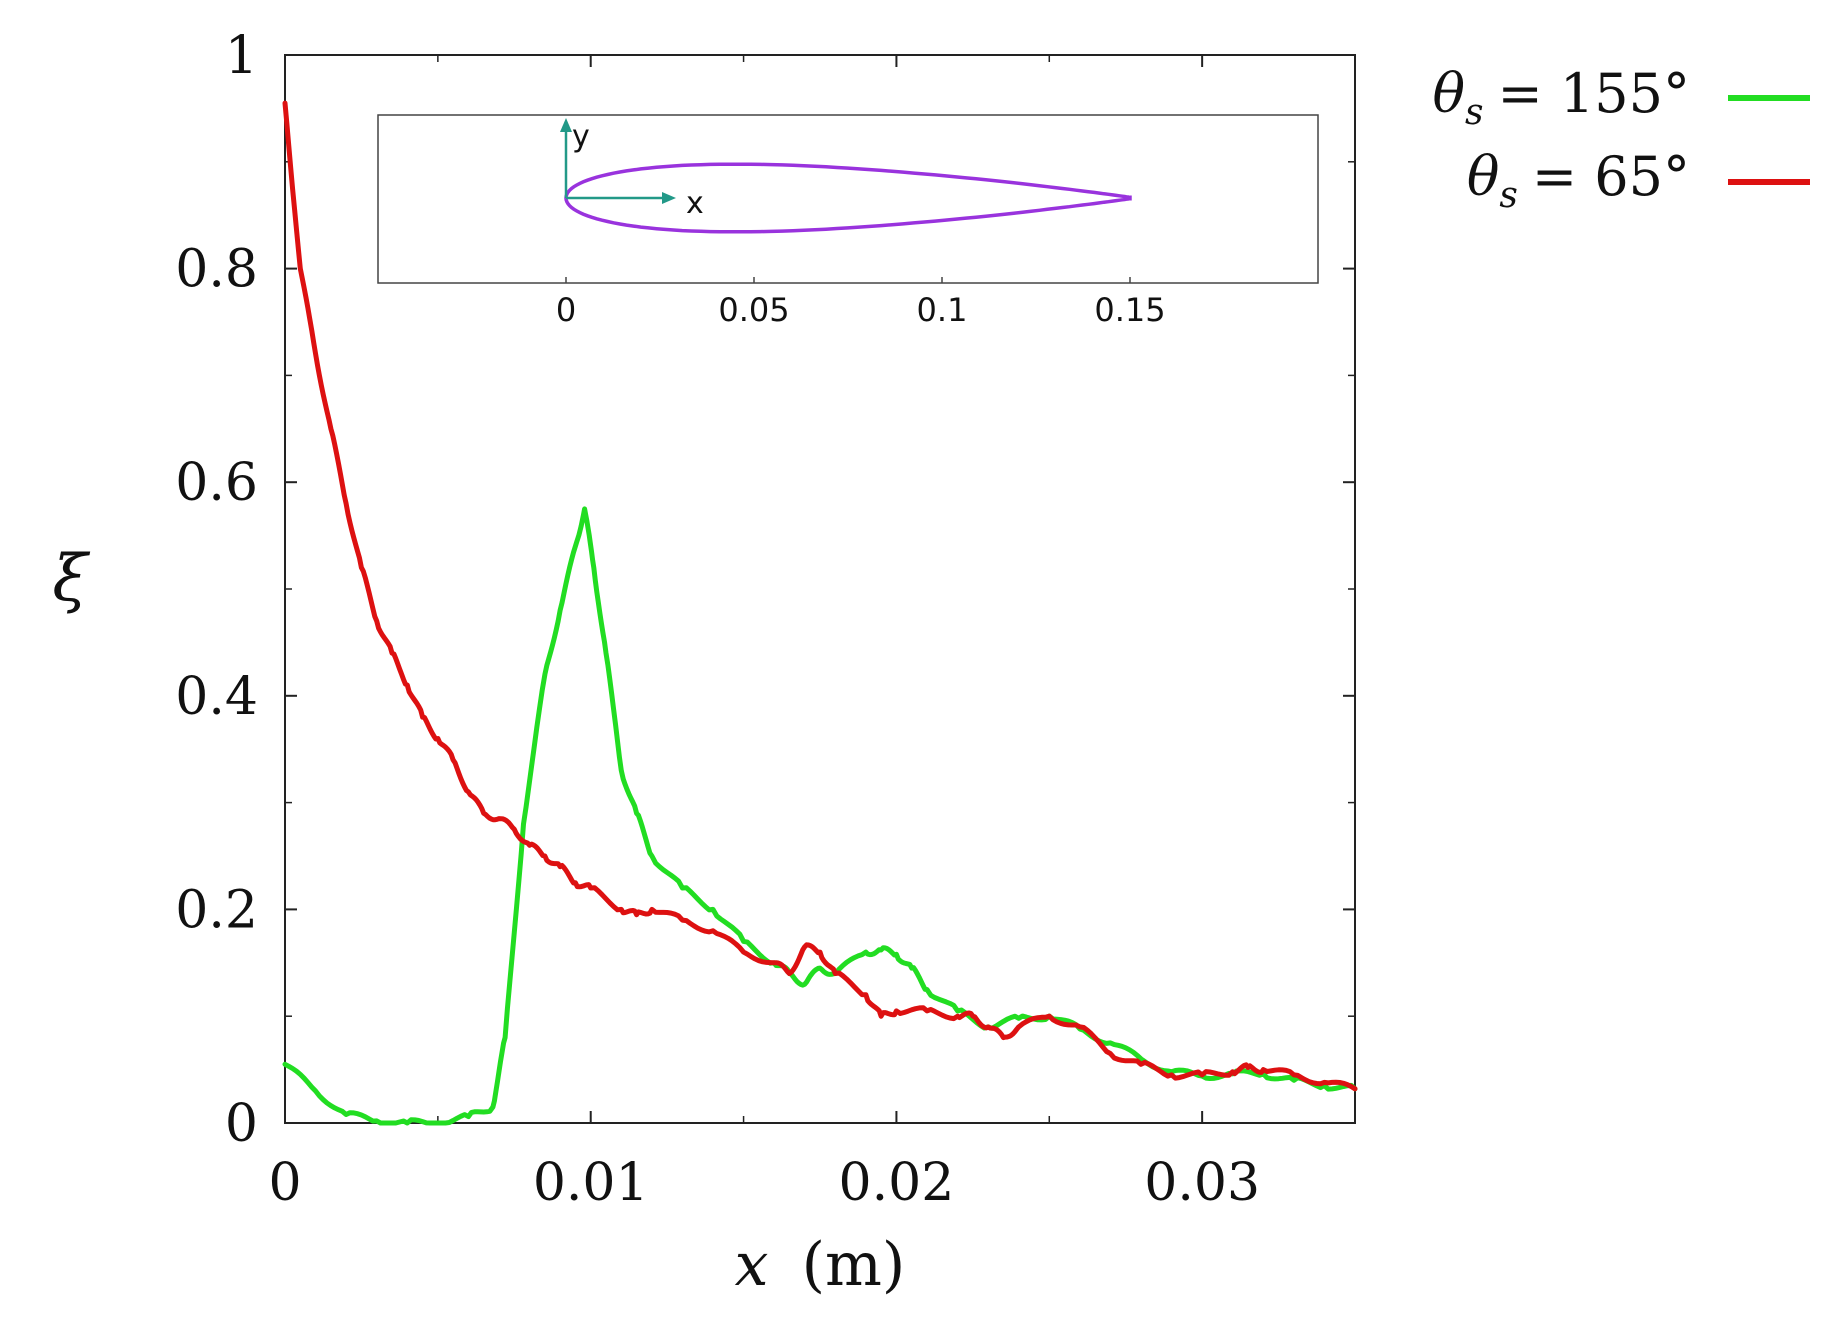  Describe the element at coordinates (1594, 93) in the screenshot. I see `legend-value-155: = 155°` at that location.